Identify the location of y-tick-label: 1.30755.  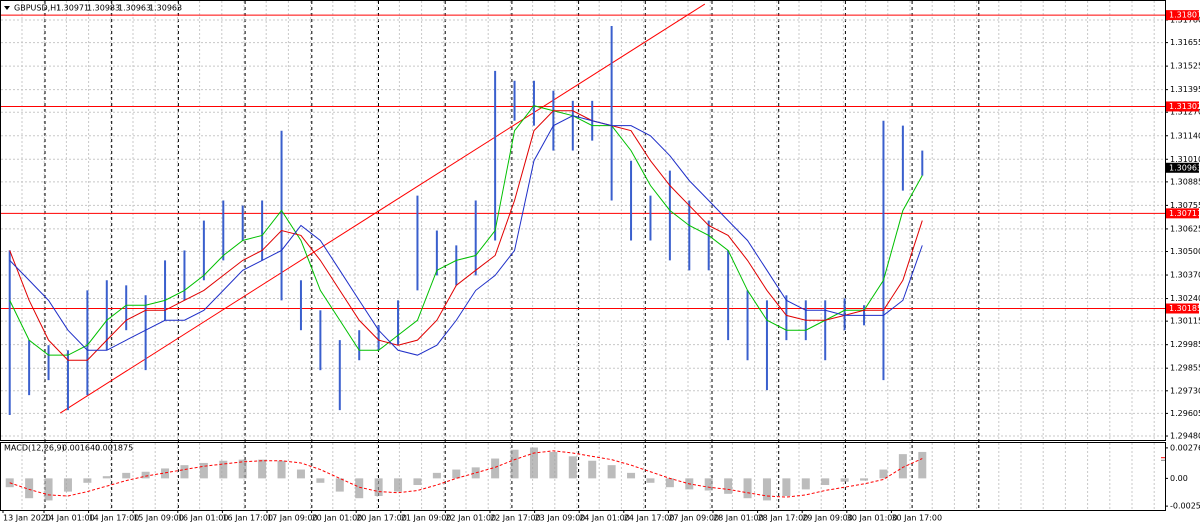
(1185, 205).